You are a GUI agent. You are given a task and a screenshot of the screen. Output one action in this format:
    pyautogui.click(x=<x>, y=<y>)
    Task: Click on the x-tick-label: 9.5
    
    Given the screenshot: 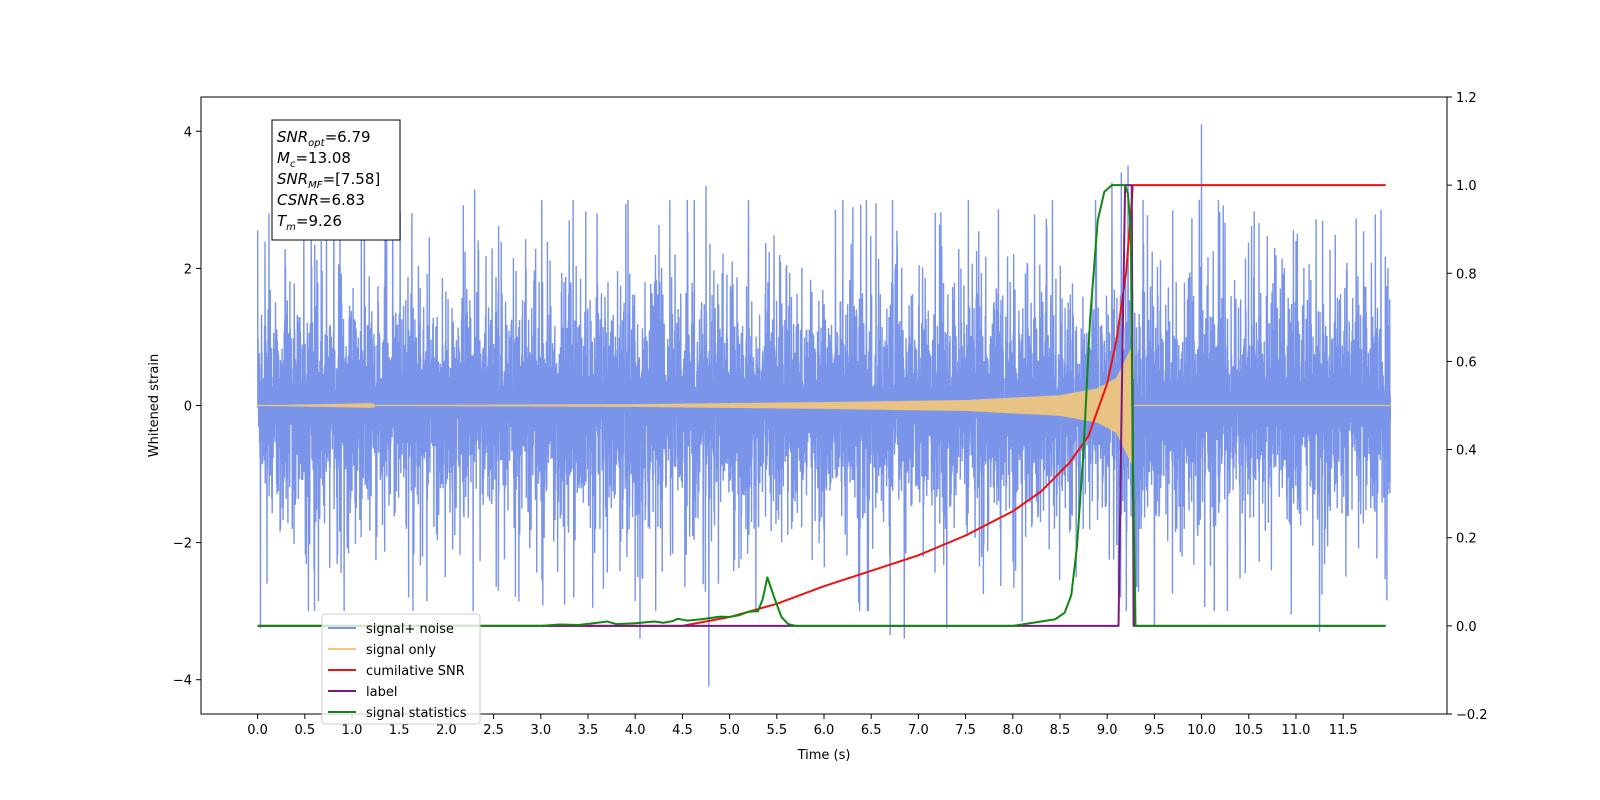 What is the action you would take?
    pyautogui.click(x=1154, y=730)
    